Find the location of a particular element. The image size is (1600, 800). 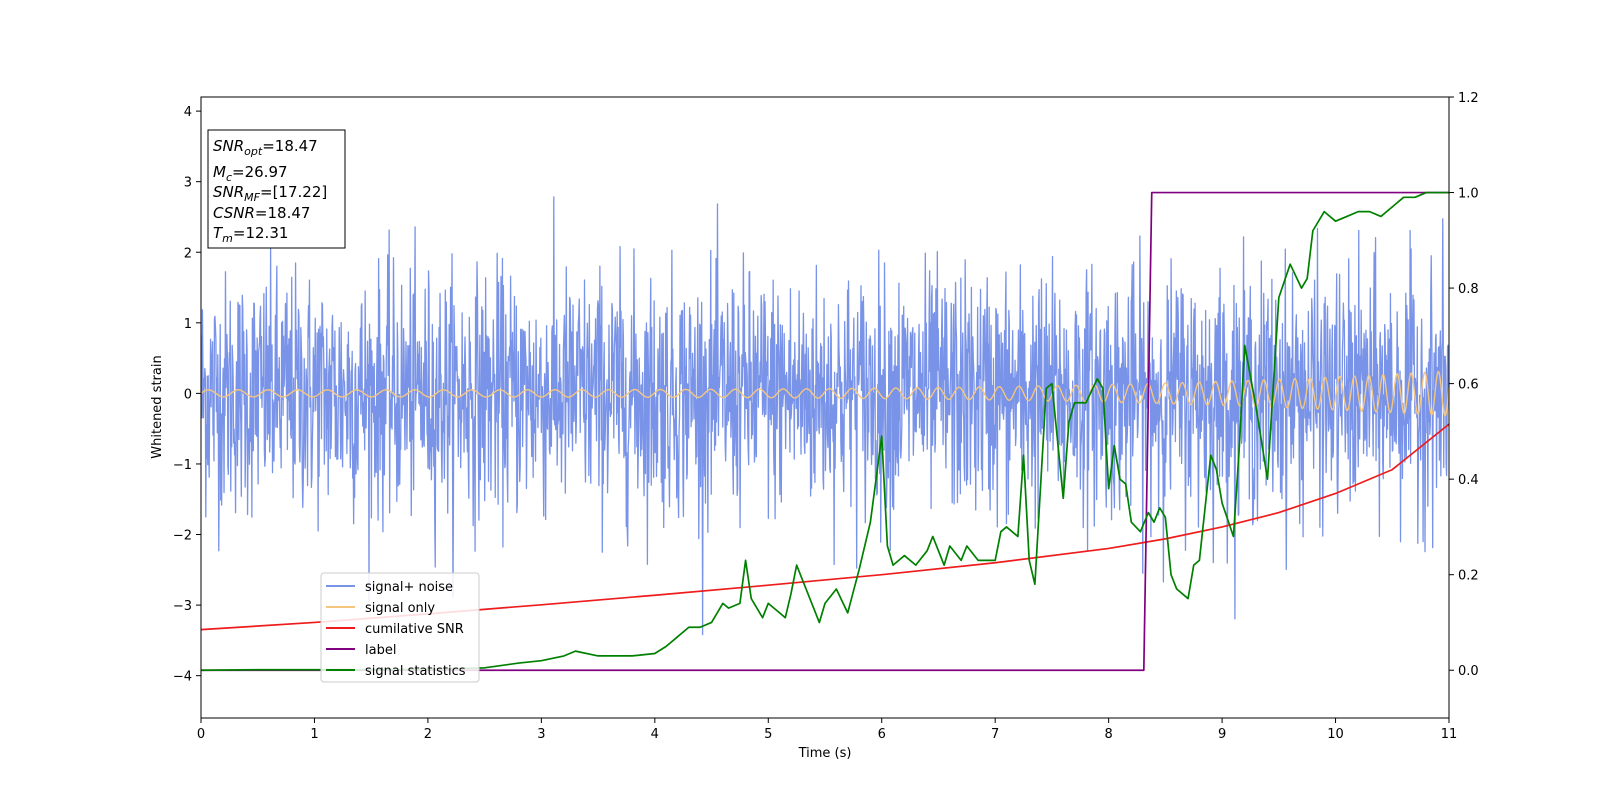

annotation-line: Tm=12.31 is located at coordinates (250, 234).